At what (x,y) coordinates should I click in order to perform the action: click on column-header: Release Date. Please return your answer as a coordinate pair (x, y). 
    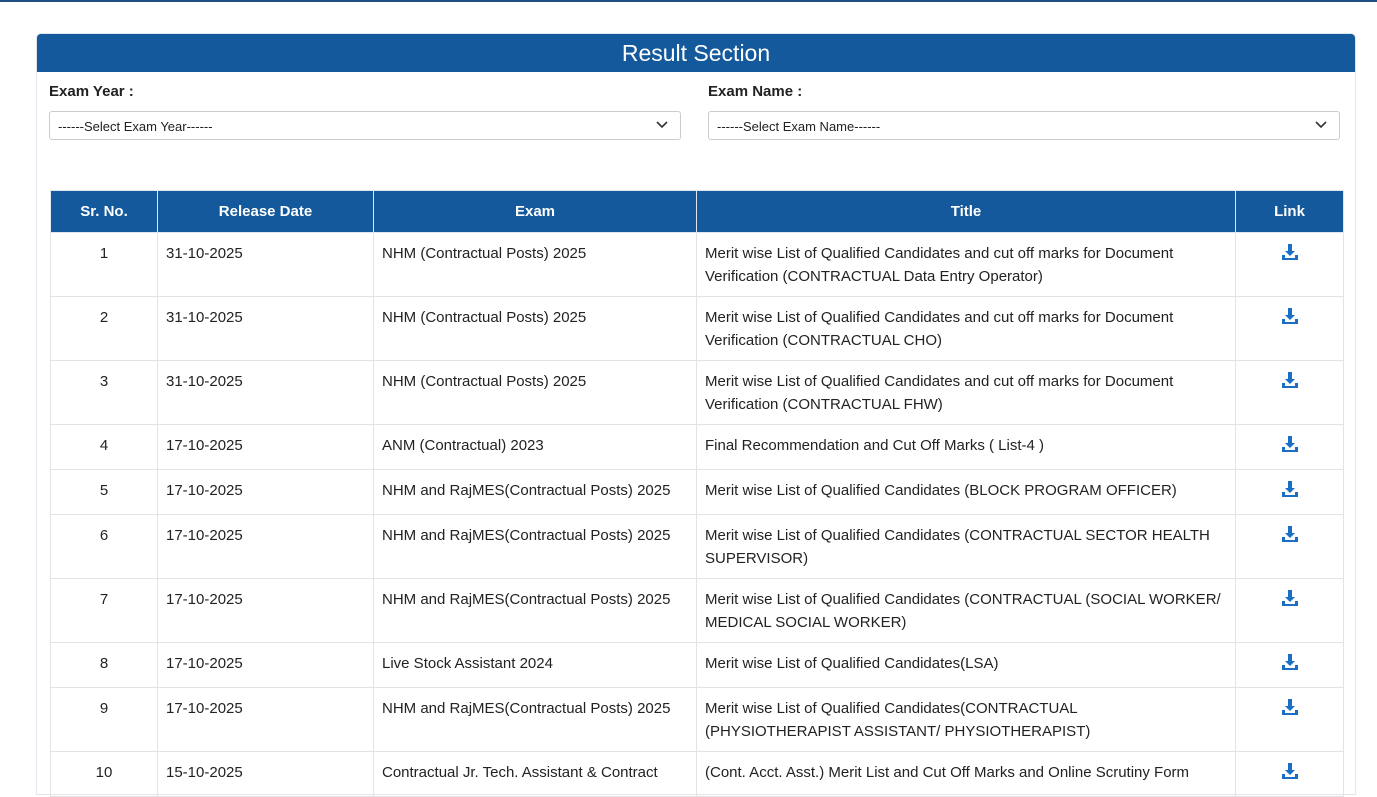
    Looking at the image, I should click on (265, 211).